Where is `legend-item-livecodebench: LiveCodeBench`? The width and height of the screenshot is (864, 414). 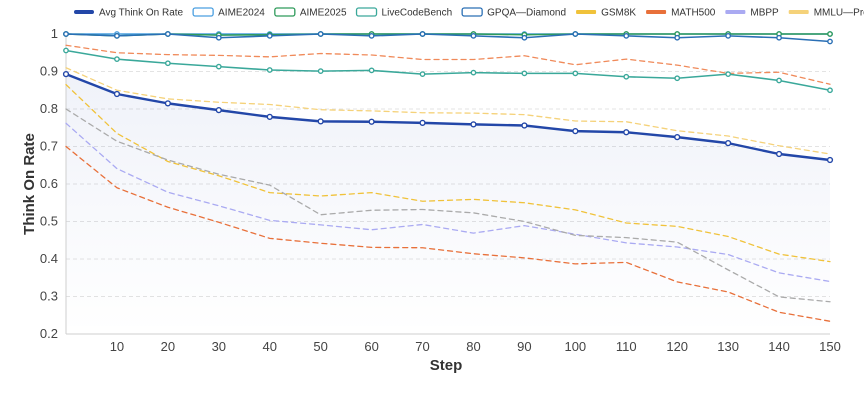
legend-item-livecodebench: LiveCodeBench is located at coordinates (404, 13).